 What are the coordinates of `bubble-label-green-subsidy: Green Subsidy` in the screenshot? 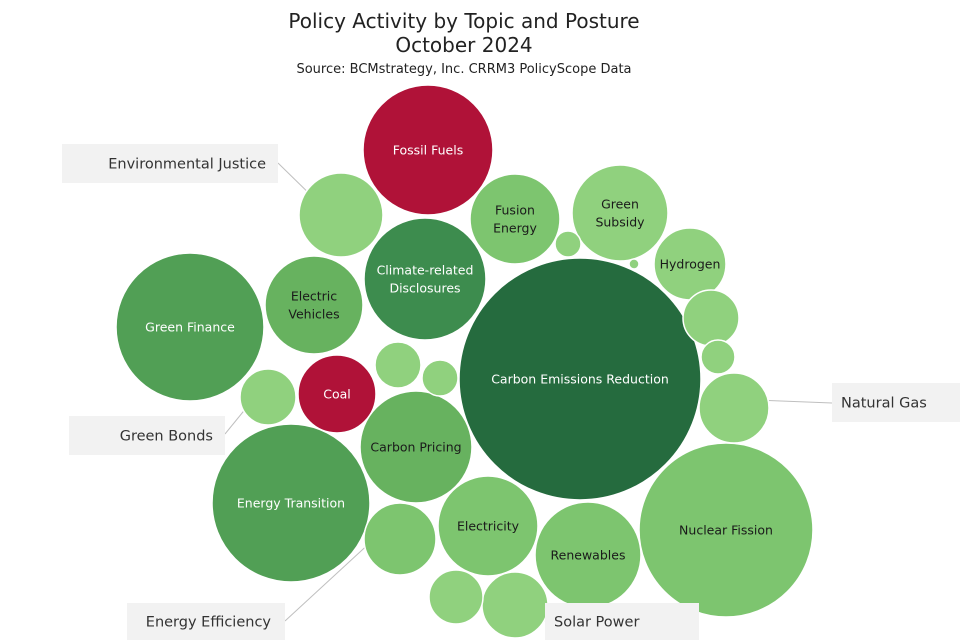 It's located at (620, 213).